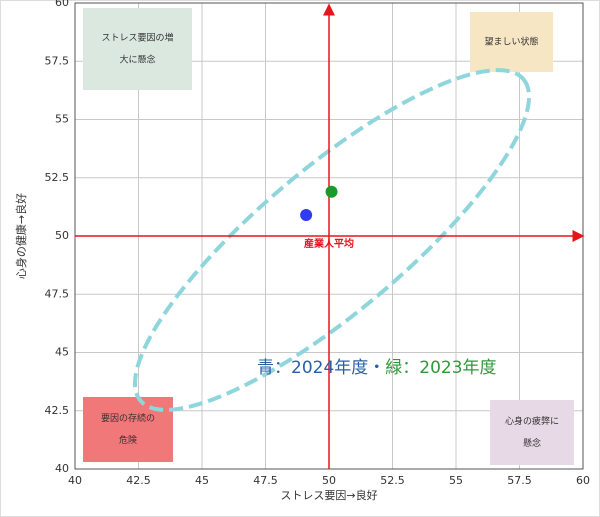  I want to click on x-tick-label: 42.5, so click(138, 480).